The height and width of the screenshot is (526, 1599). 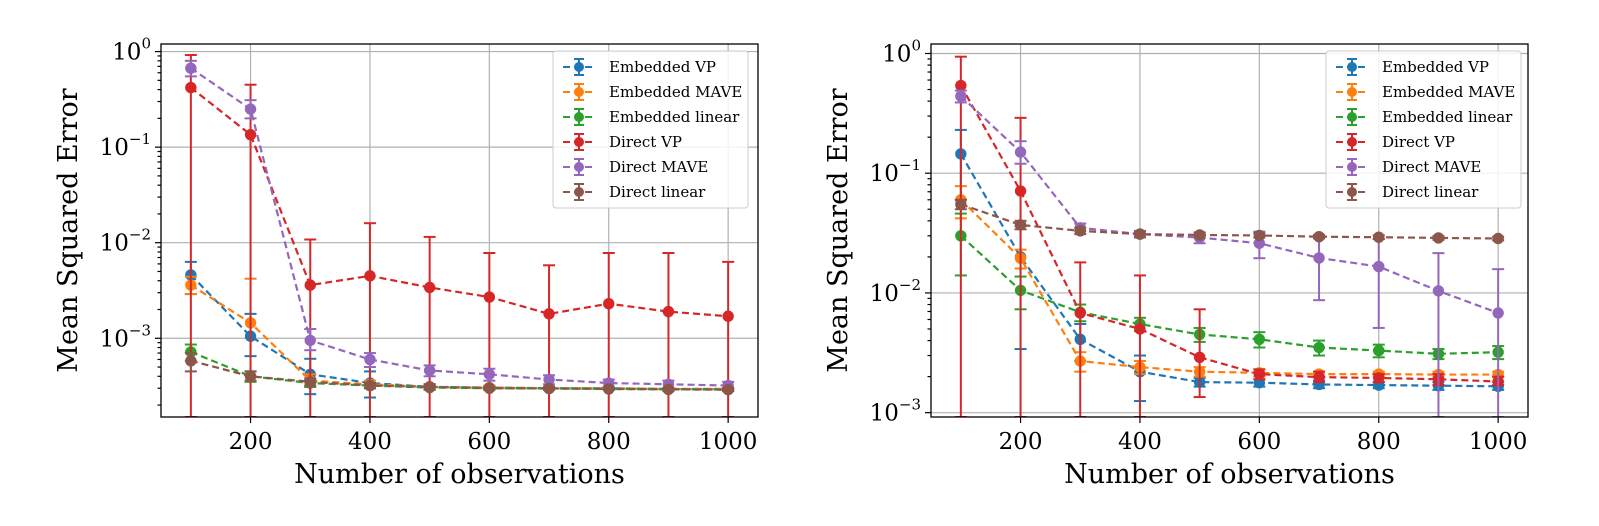 What do you see at coordinates (1447, 117) in the screenshot?
I see `legend-label: Embedded linear` at bounding box center [1447, 117].